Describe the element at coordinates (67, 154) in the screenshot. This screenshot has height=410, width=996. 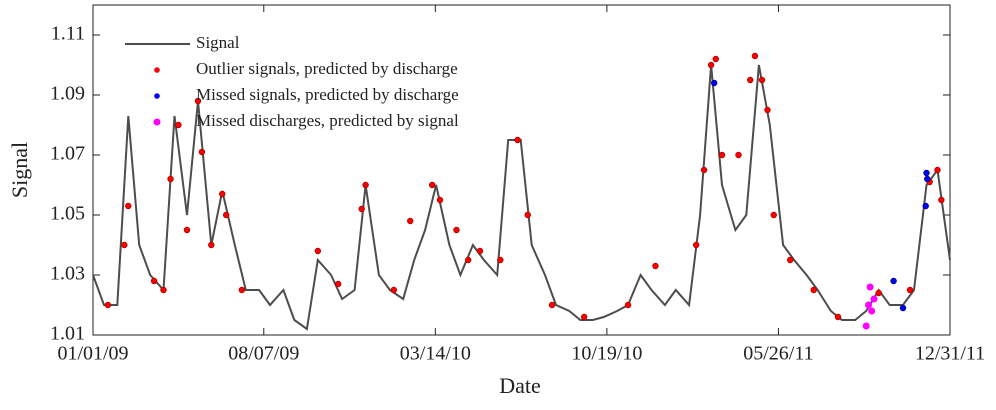
I see `y-tick-label: 1.07` at that location.